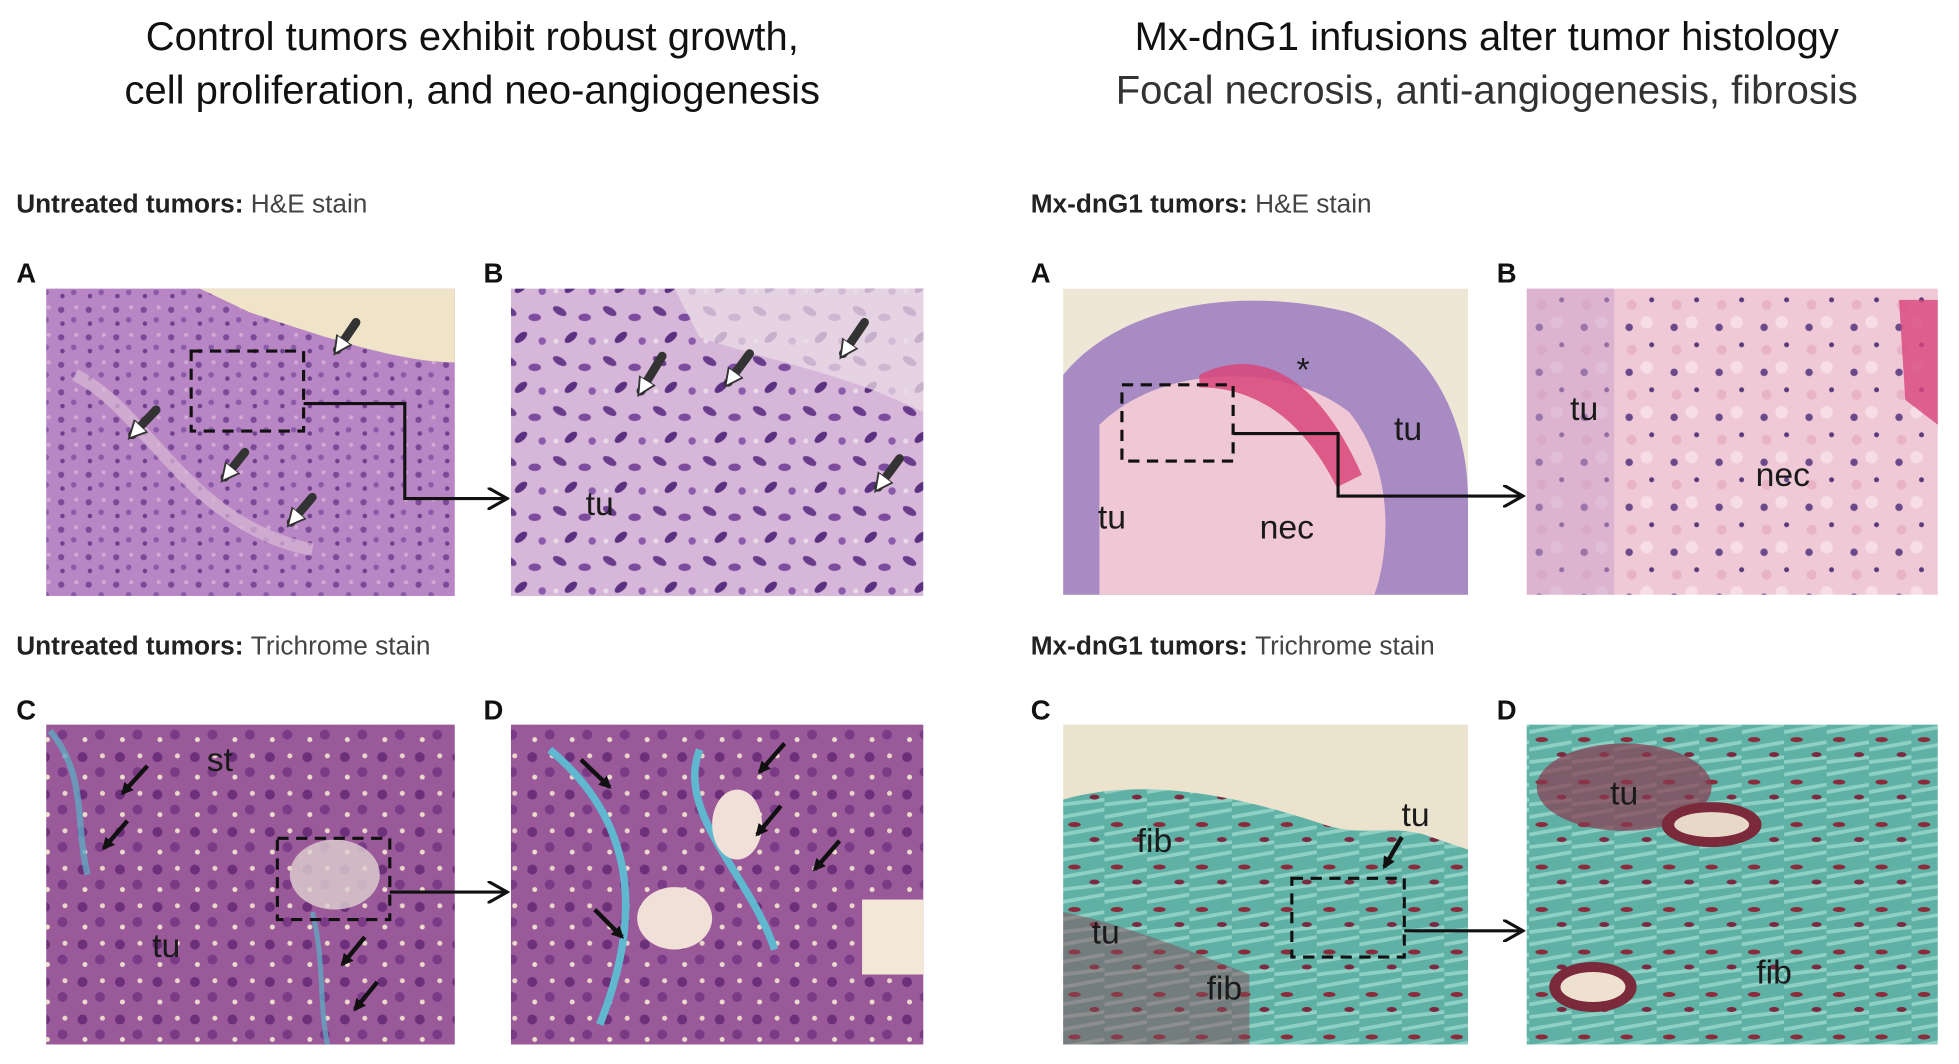  I want to click on micrograph: fib tu tu fib, so click(1266, 884).